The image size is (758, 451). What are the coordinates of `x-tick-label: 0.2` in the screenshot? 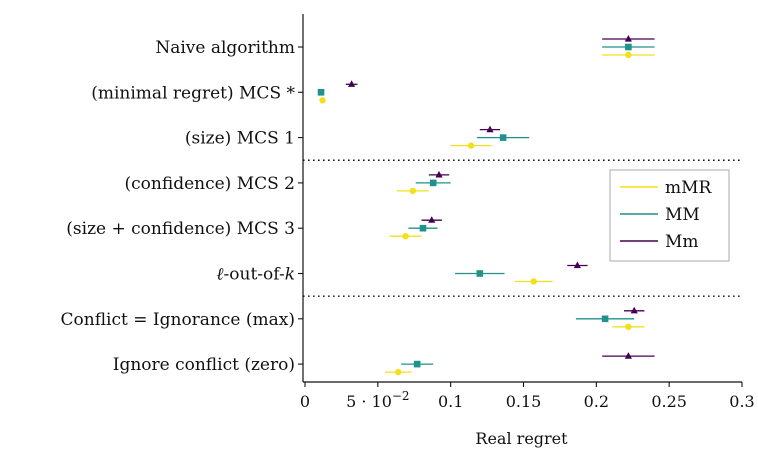 It's located at (596, 401).